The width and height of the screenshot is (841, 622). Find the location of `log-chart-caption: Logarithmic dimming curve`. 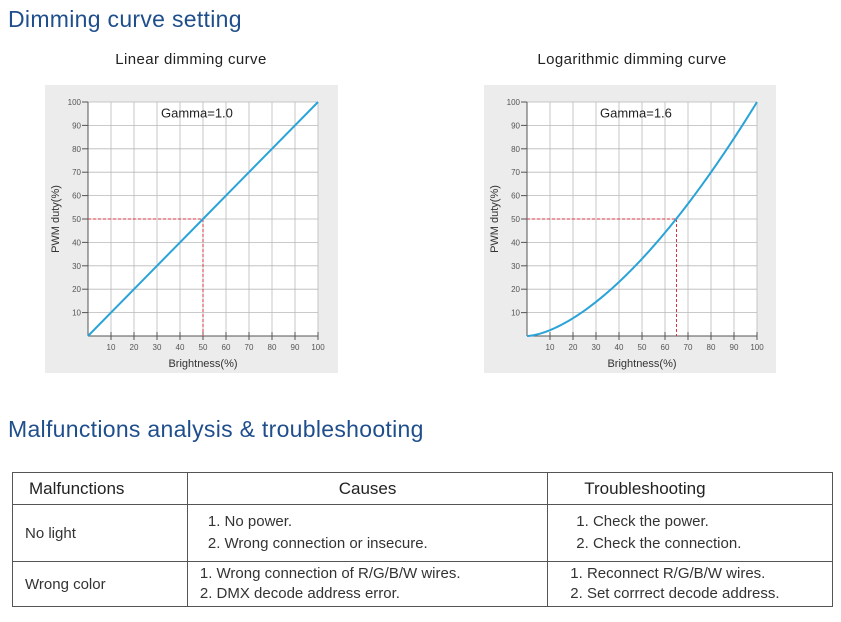

log-chart-caption: Logarithmic dimming curve is located at coordinates (632, 59).